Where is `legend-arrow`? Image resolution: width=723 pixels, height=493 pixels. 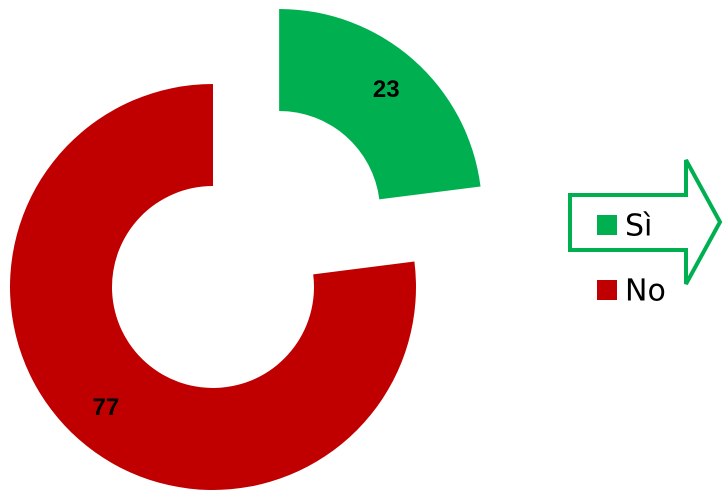
legend-arrow is located at coordinates (645, 222).